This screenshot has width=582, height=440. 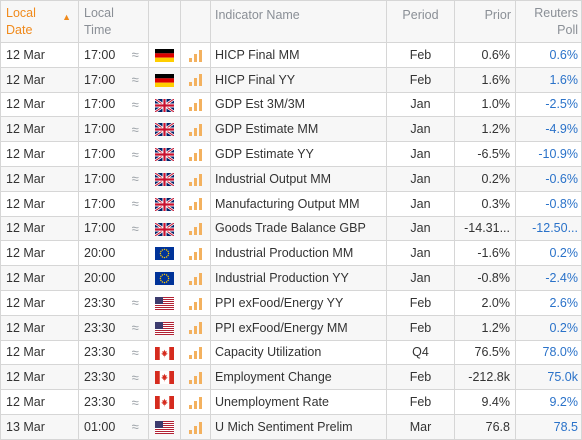 What do you see at coordinates (257, 15) in the screenshot?
I see `column-header-label: Indicator Name` at bounding box center [257, 15].